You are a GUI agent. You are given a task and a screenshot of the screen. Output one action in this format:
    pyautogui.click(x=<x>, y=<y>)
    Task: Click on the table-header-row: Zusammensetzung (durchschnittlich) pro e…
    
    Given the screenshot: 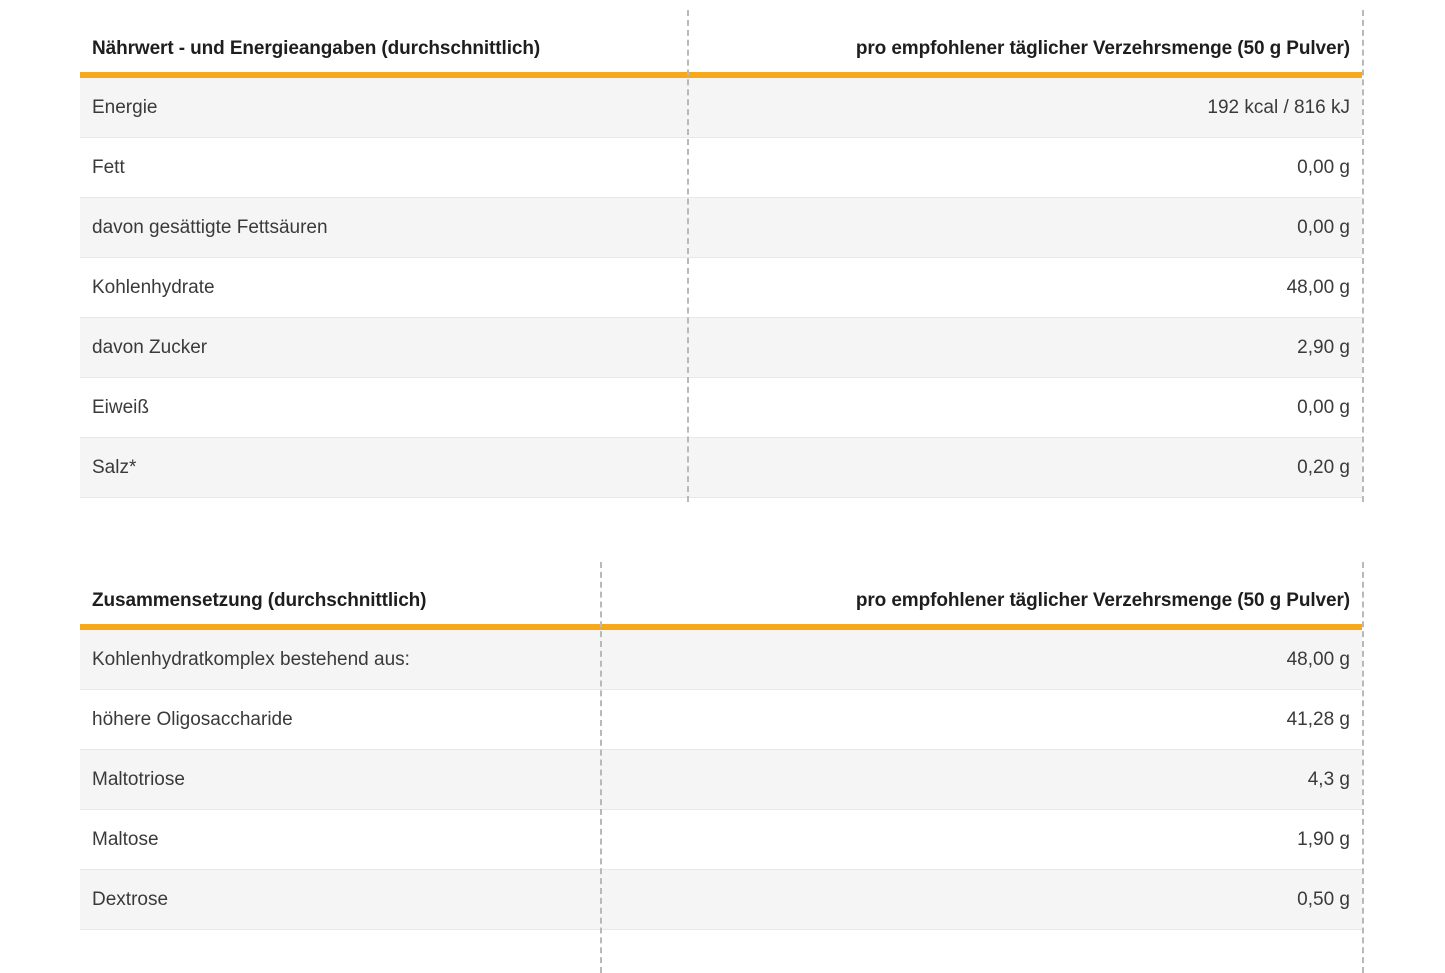 What is the action you would take?
    pyautogui.click(x=721, y=593)
    